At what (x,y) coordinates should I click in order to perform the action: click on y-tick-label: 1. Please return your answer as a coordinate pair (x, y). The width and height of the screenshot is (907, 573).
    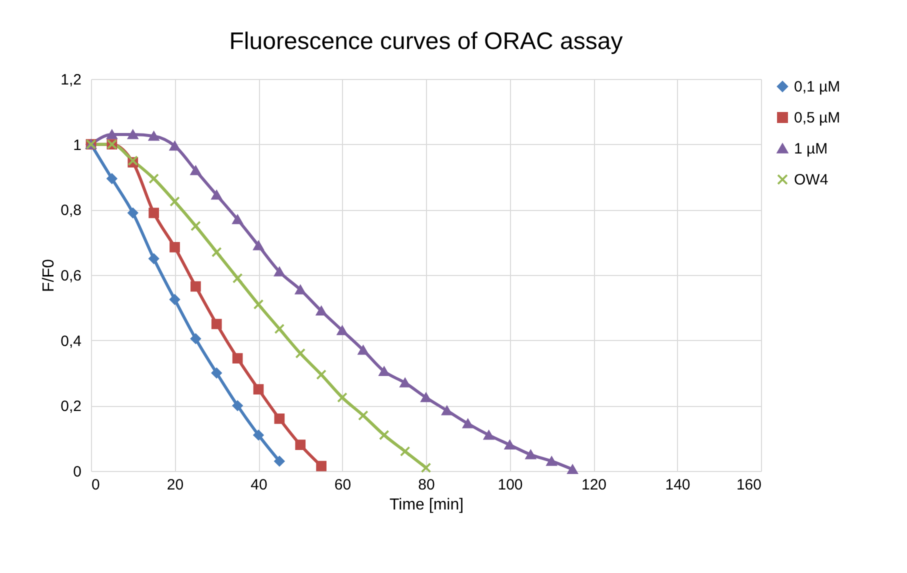
    Looking at the image, I should click on (77, 145).